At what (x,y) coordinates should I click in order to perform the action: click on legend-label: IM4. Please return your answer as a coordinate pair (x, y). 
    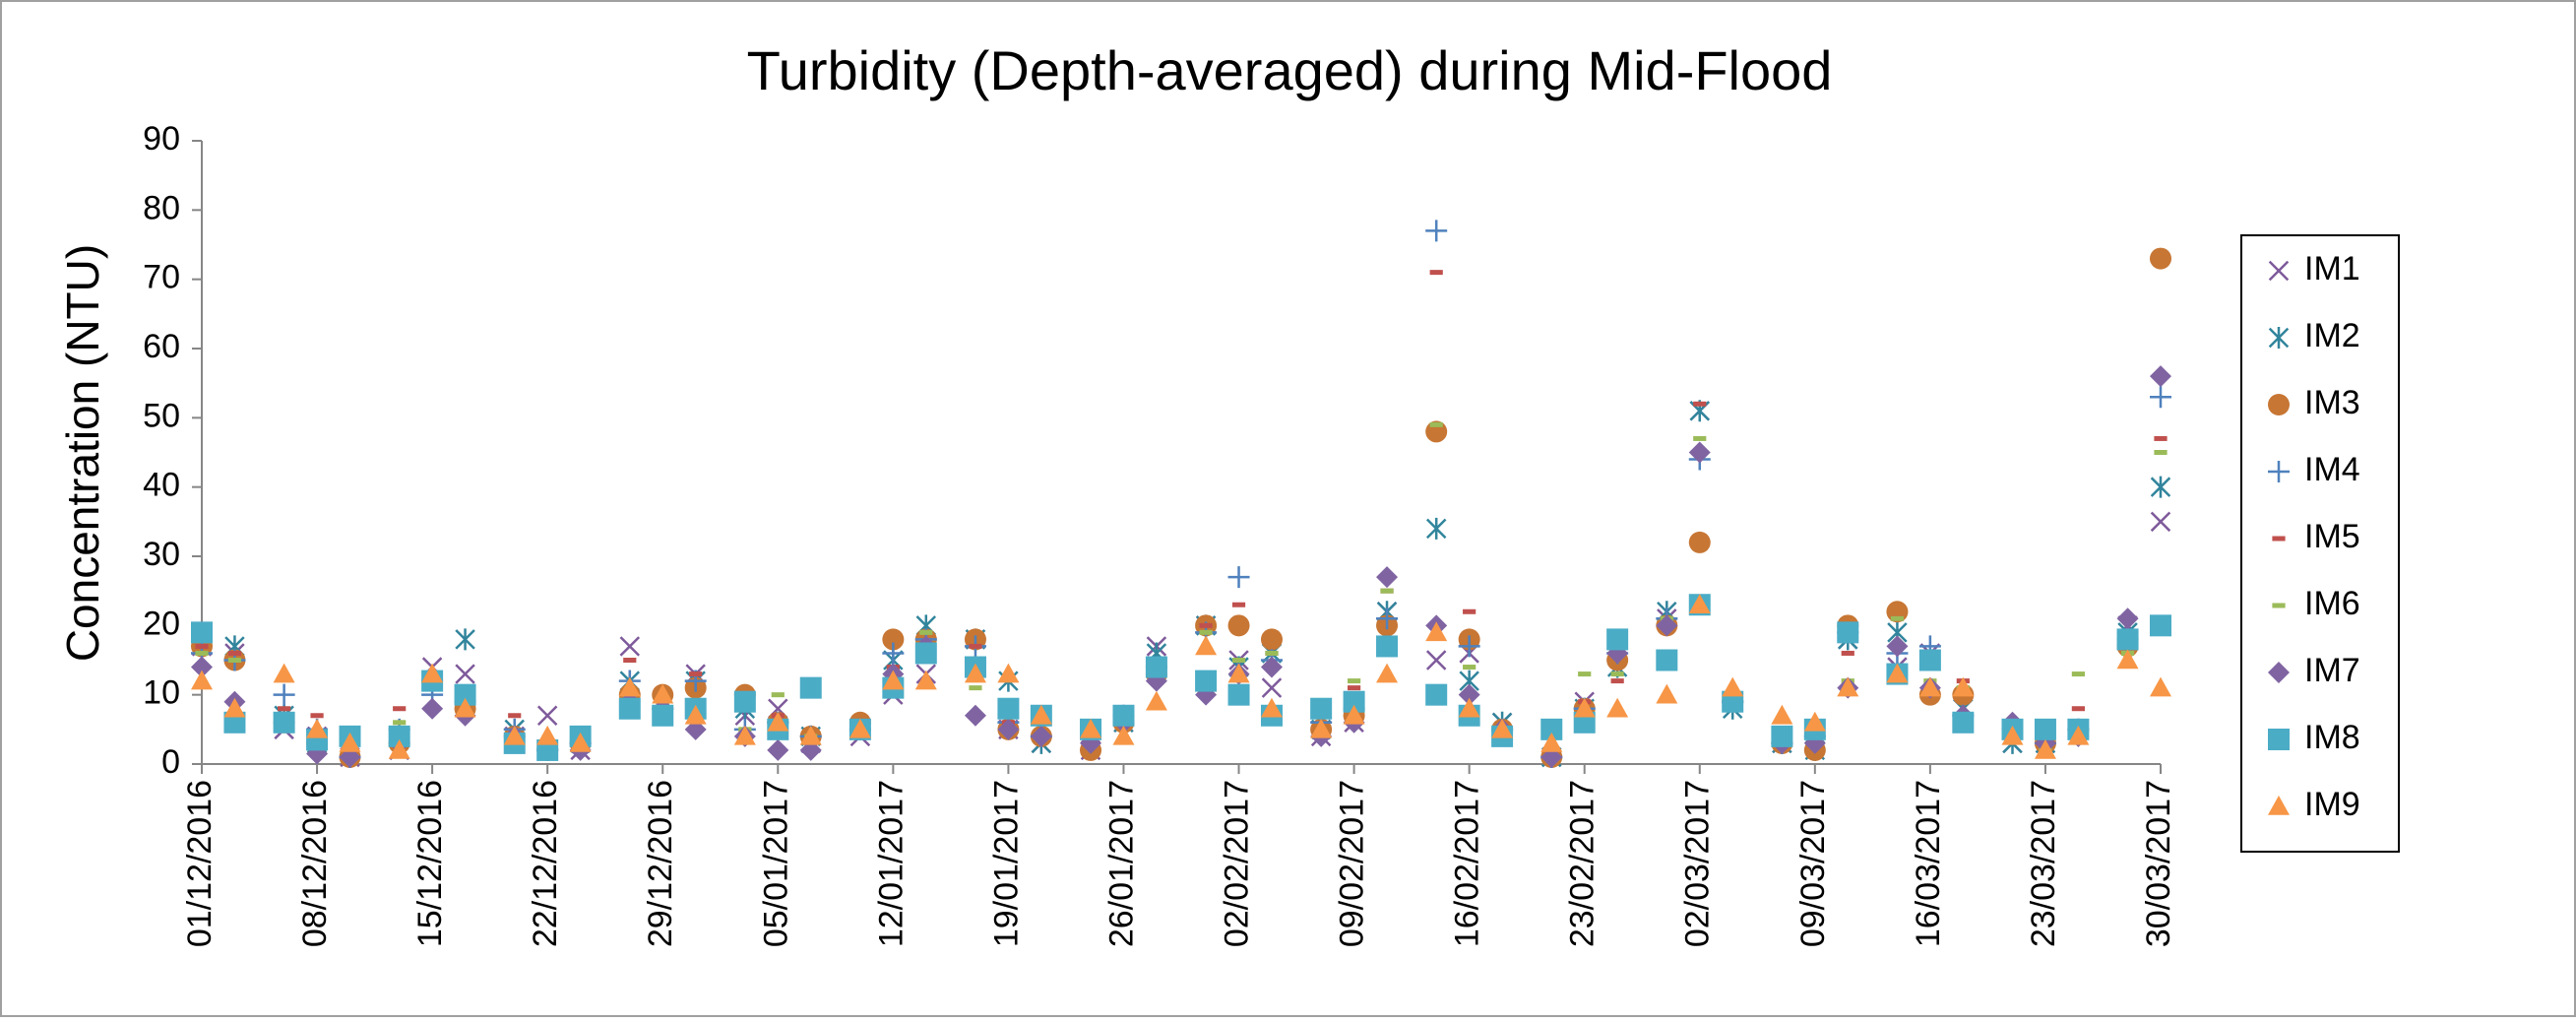
    Looking at the image, I should click on (2332, 469).